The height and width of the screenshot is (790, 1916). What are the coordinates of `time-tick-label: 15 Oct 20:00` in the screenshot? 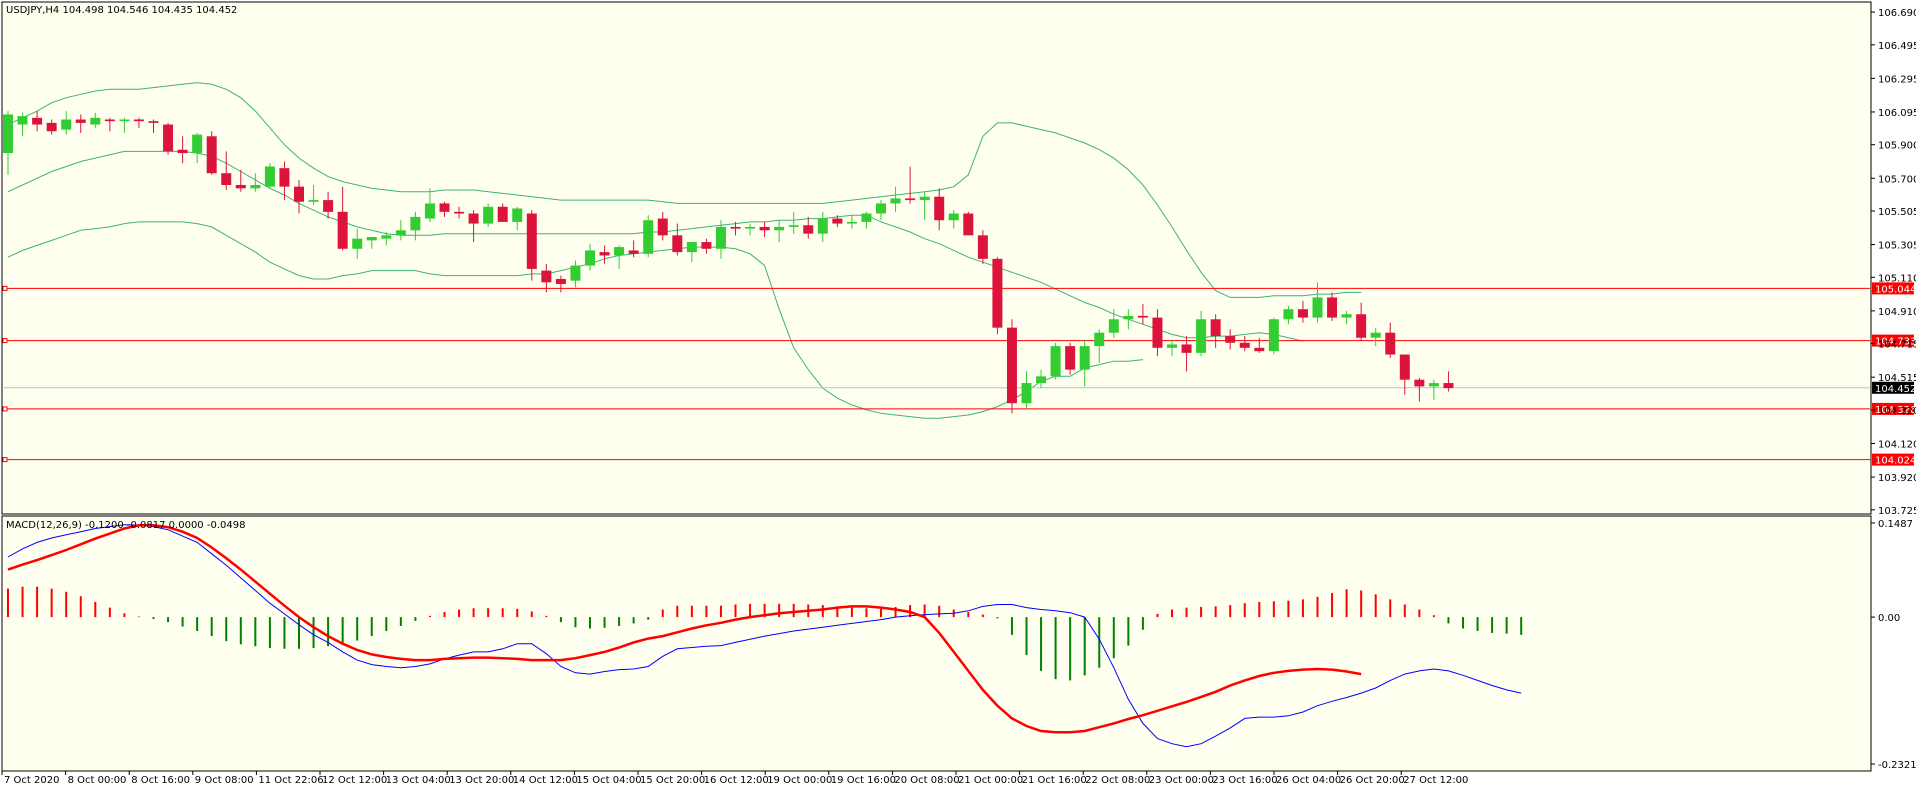 It's located at (672, 780).